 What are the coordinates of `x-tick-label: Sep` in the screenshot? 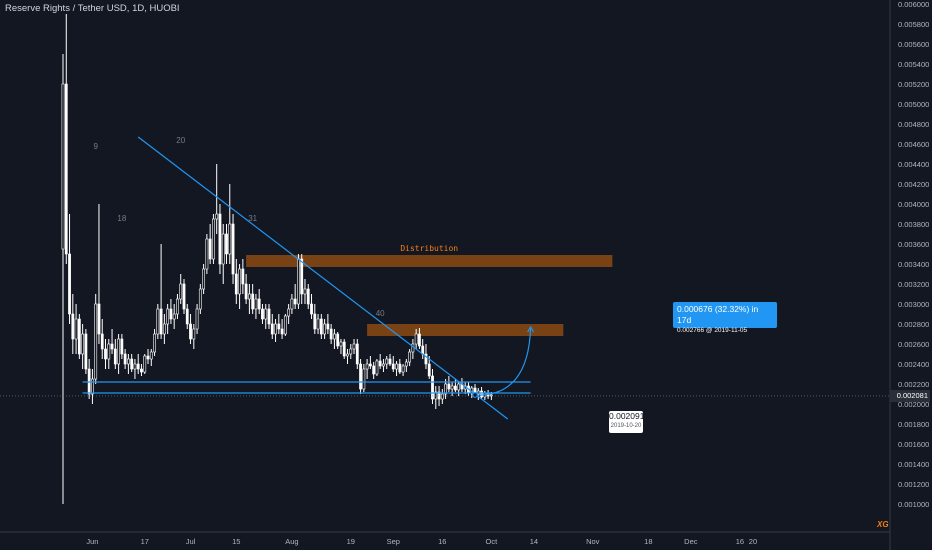 It's located at (393, 541).